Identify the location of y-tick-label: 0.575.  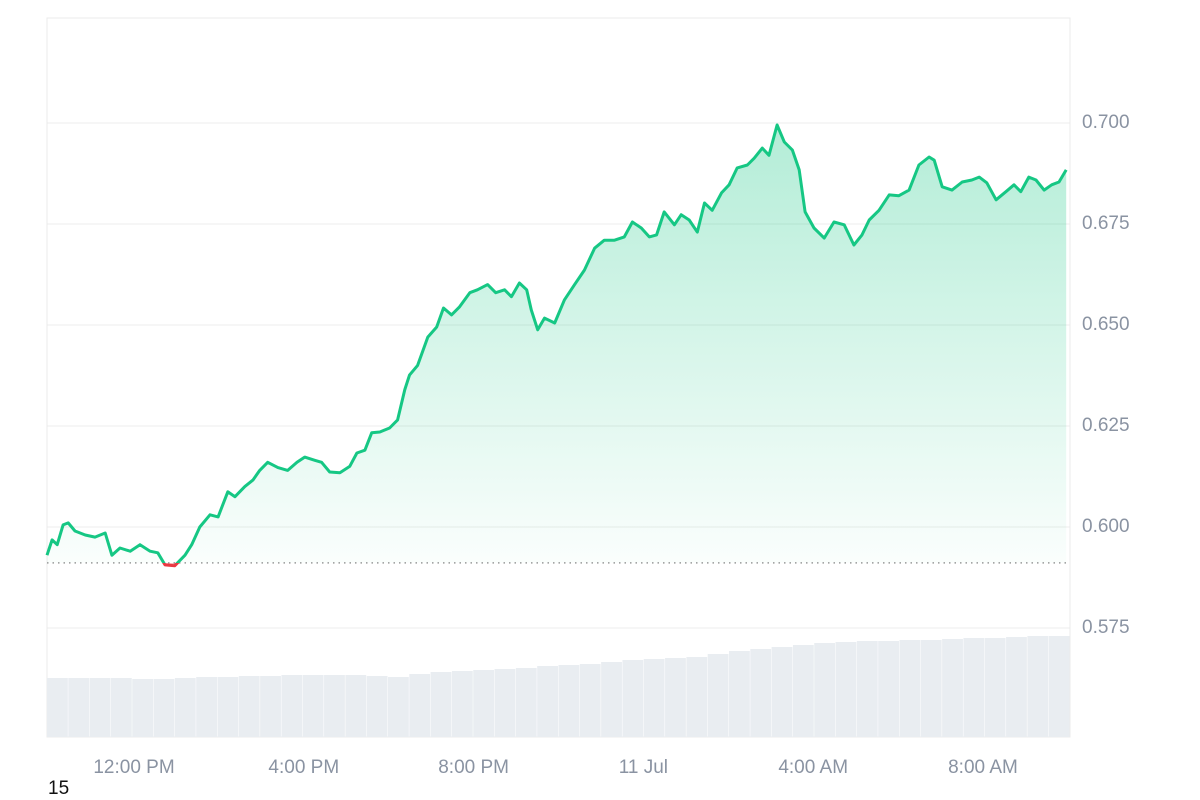
(1106, 627).